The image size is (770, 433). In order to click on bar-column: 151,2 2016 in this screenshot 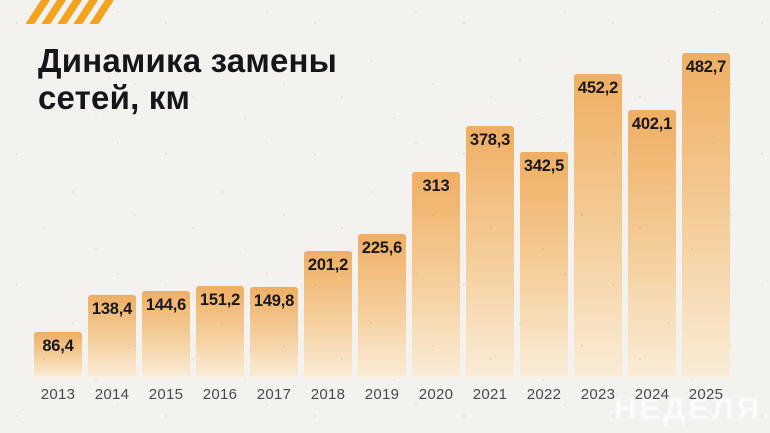, I will do `click(220, 345)`.